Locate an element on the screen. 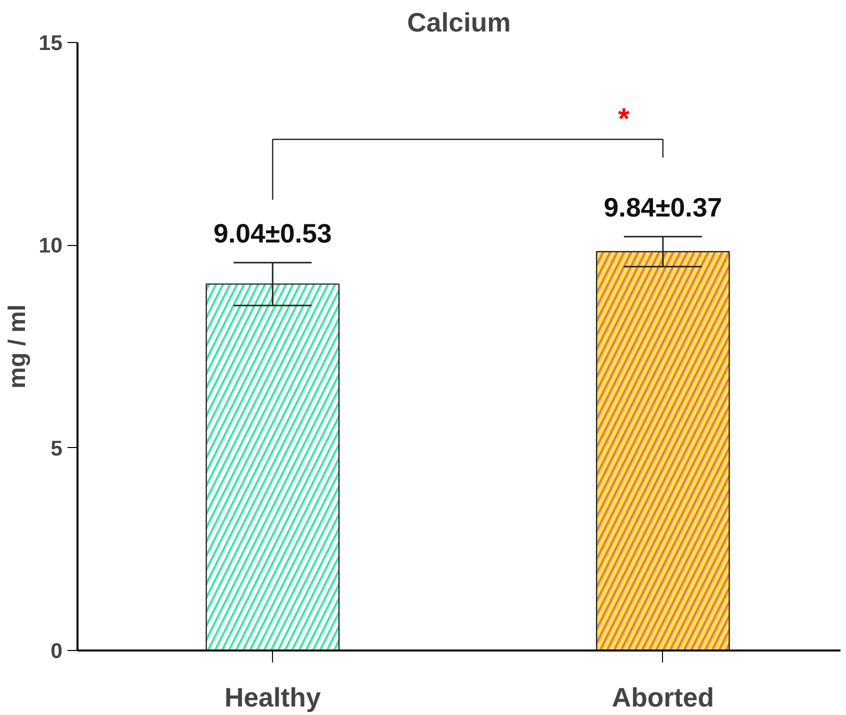 The height and width of the screenshot is (715, 846). x-tick-label: Healthy is located at coordinates (272, 697).